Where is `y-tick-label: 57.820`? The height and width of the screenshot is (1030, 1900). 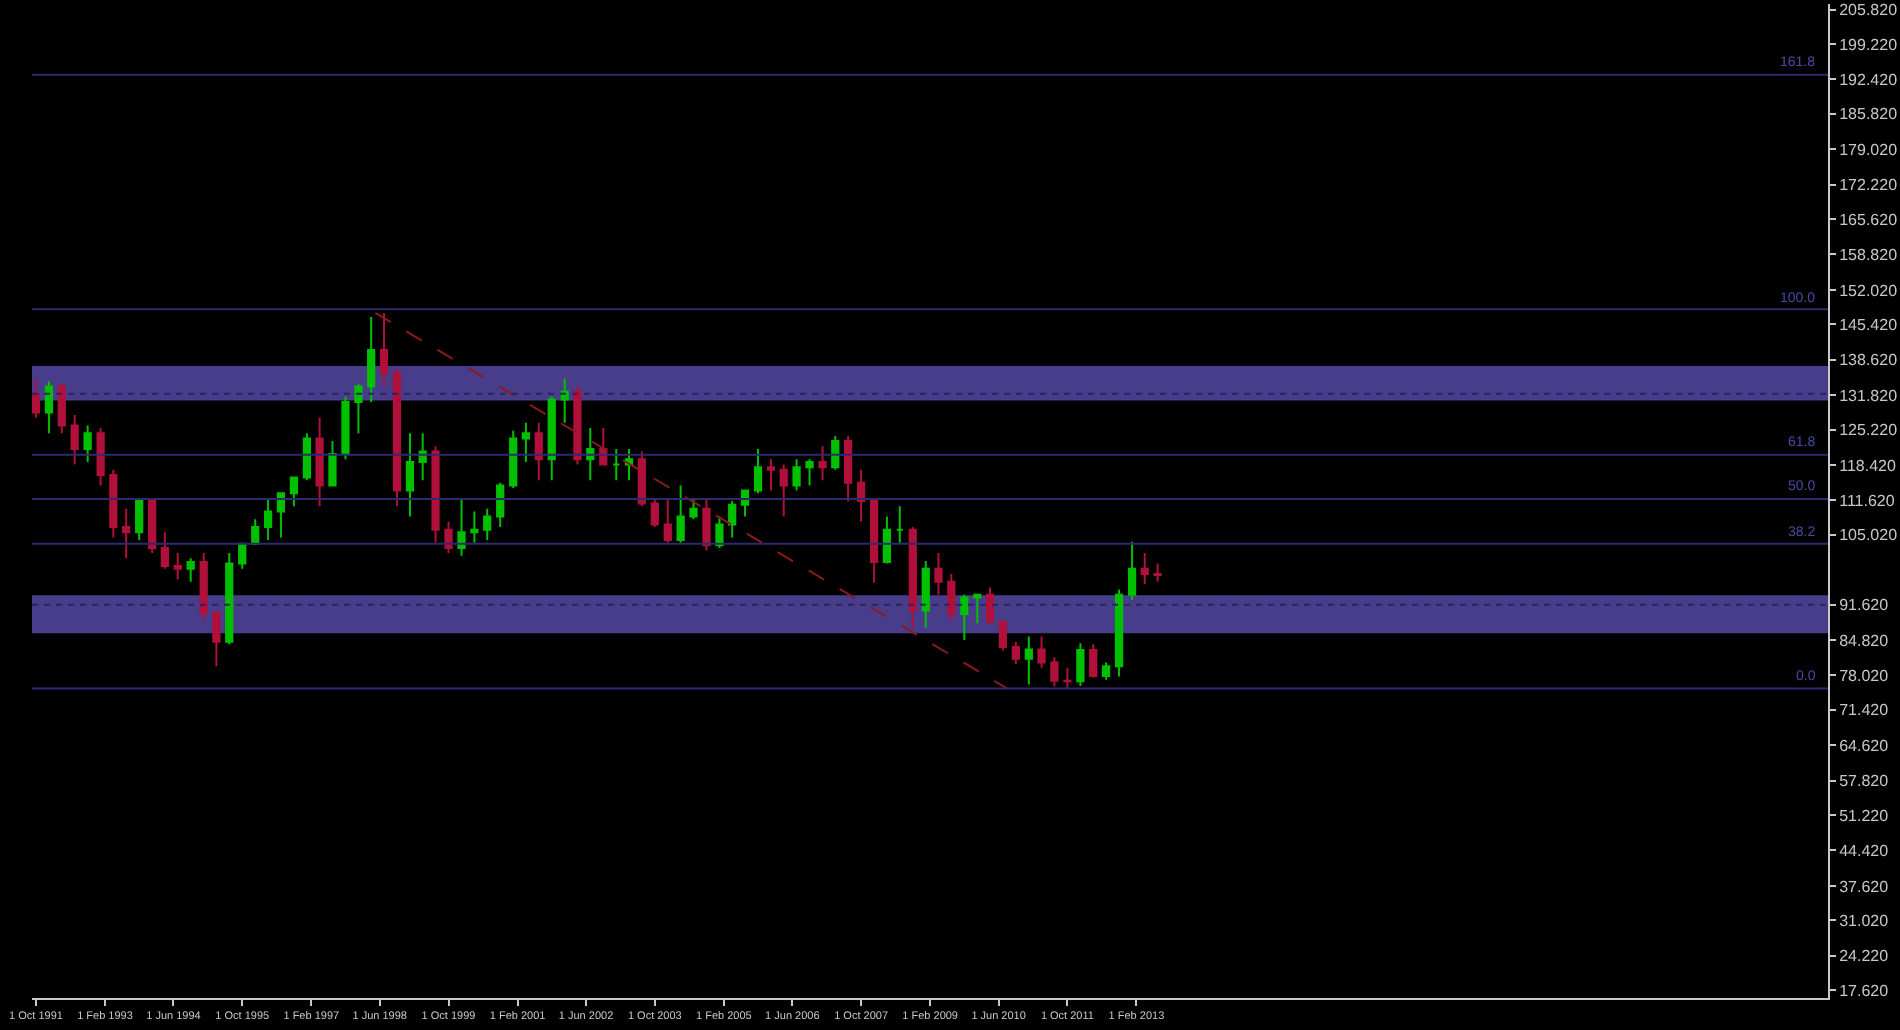
y-tick-label: 57.820 is located at coordinates (1864, 781).